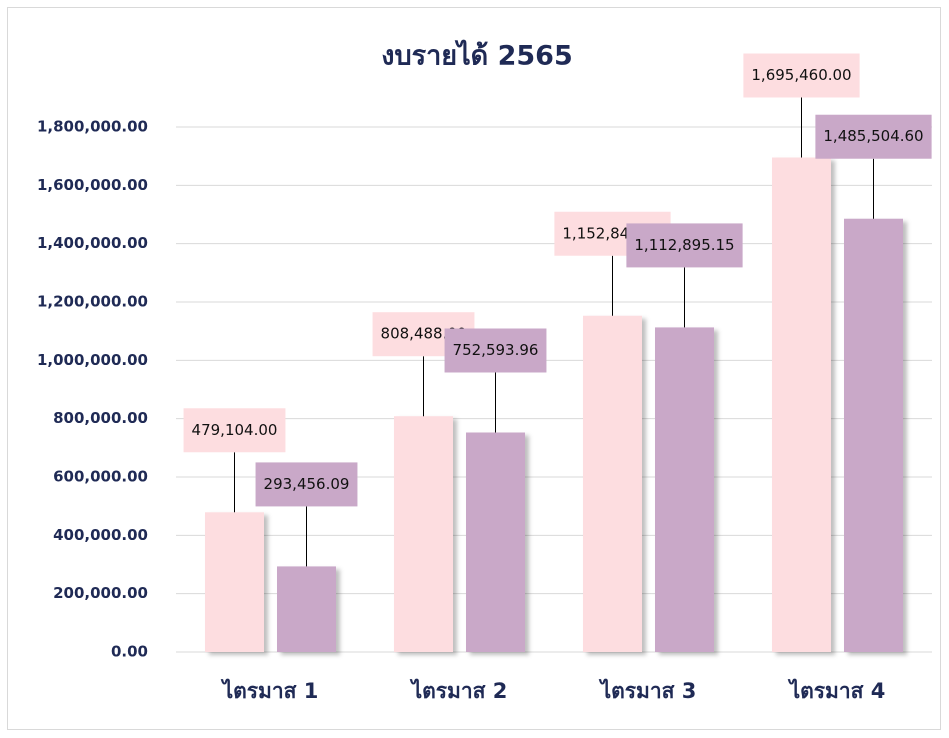 The image size is (949, 738). Describe the element at coordinates (459, 690) in the screenshot. I see `x-tick-label: ไตรมาส 2` at that location.